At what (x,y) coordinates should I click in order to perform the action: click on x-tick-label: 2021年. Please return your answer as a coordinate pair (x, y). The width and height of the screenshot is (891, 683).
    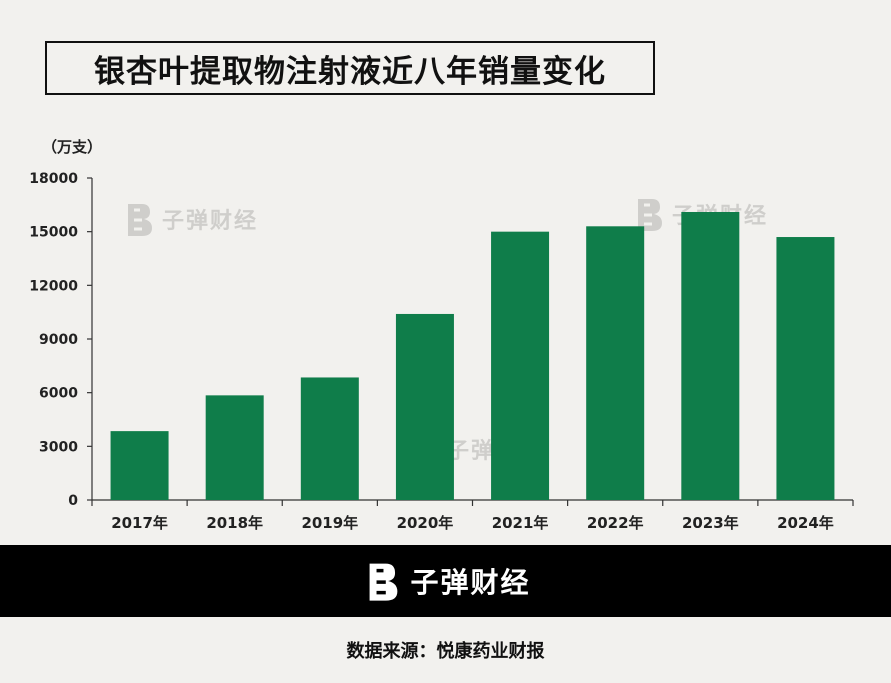
    Looking at the image, I should click on (520, 523).